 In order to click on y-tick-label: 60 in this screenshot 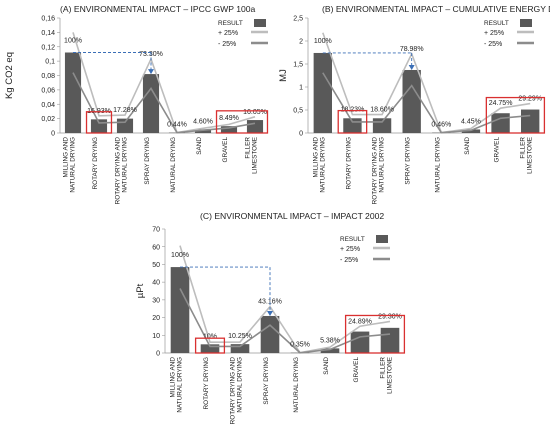, I will do `click(156, 247)`.